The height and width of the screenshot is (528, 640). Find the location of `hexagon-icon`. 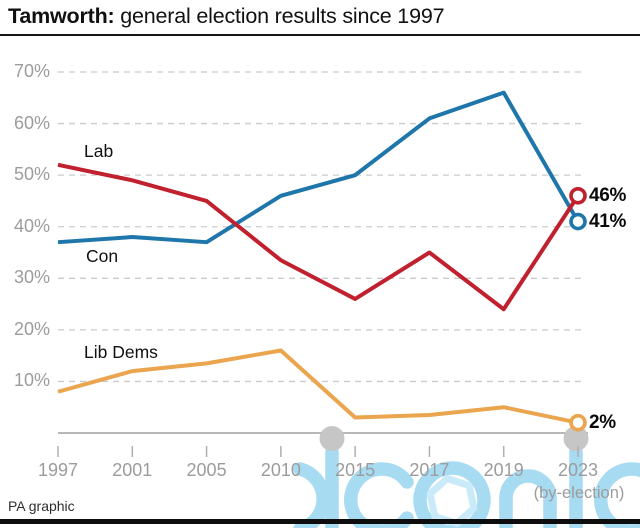

hexagon-icon is located at coordinates (452, 501).